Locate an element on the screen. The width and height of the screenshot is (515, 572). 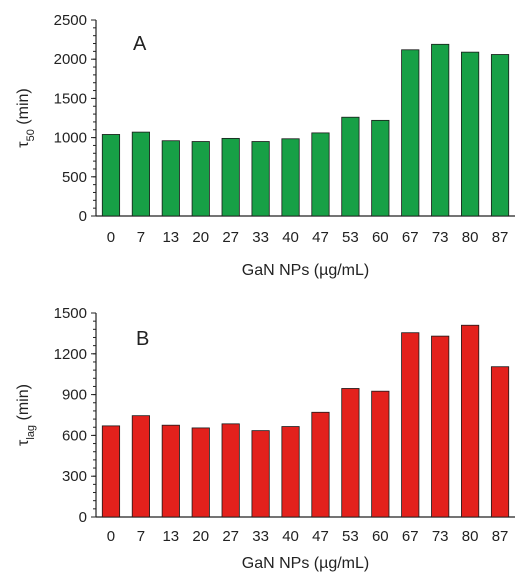
panel-b-y-tick-label: 300 is located at coordinates (74, 476).